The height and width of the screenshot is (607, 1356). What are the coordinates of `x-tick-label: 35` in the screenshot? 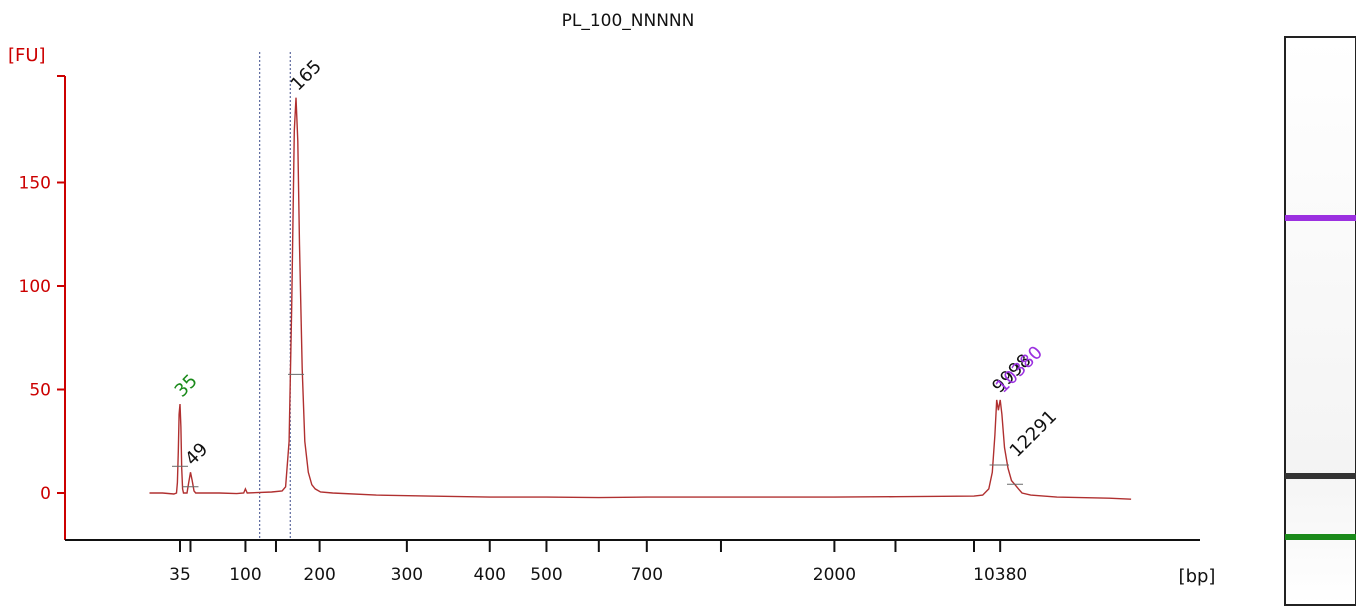 It's located at (180, 575).